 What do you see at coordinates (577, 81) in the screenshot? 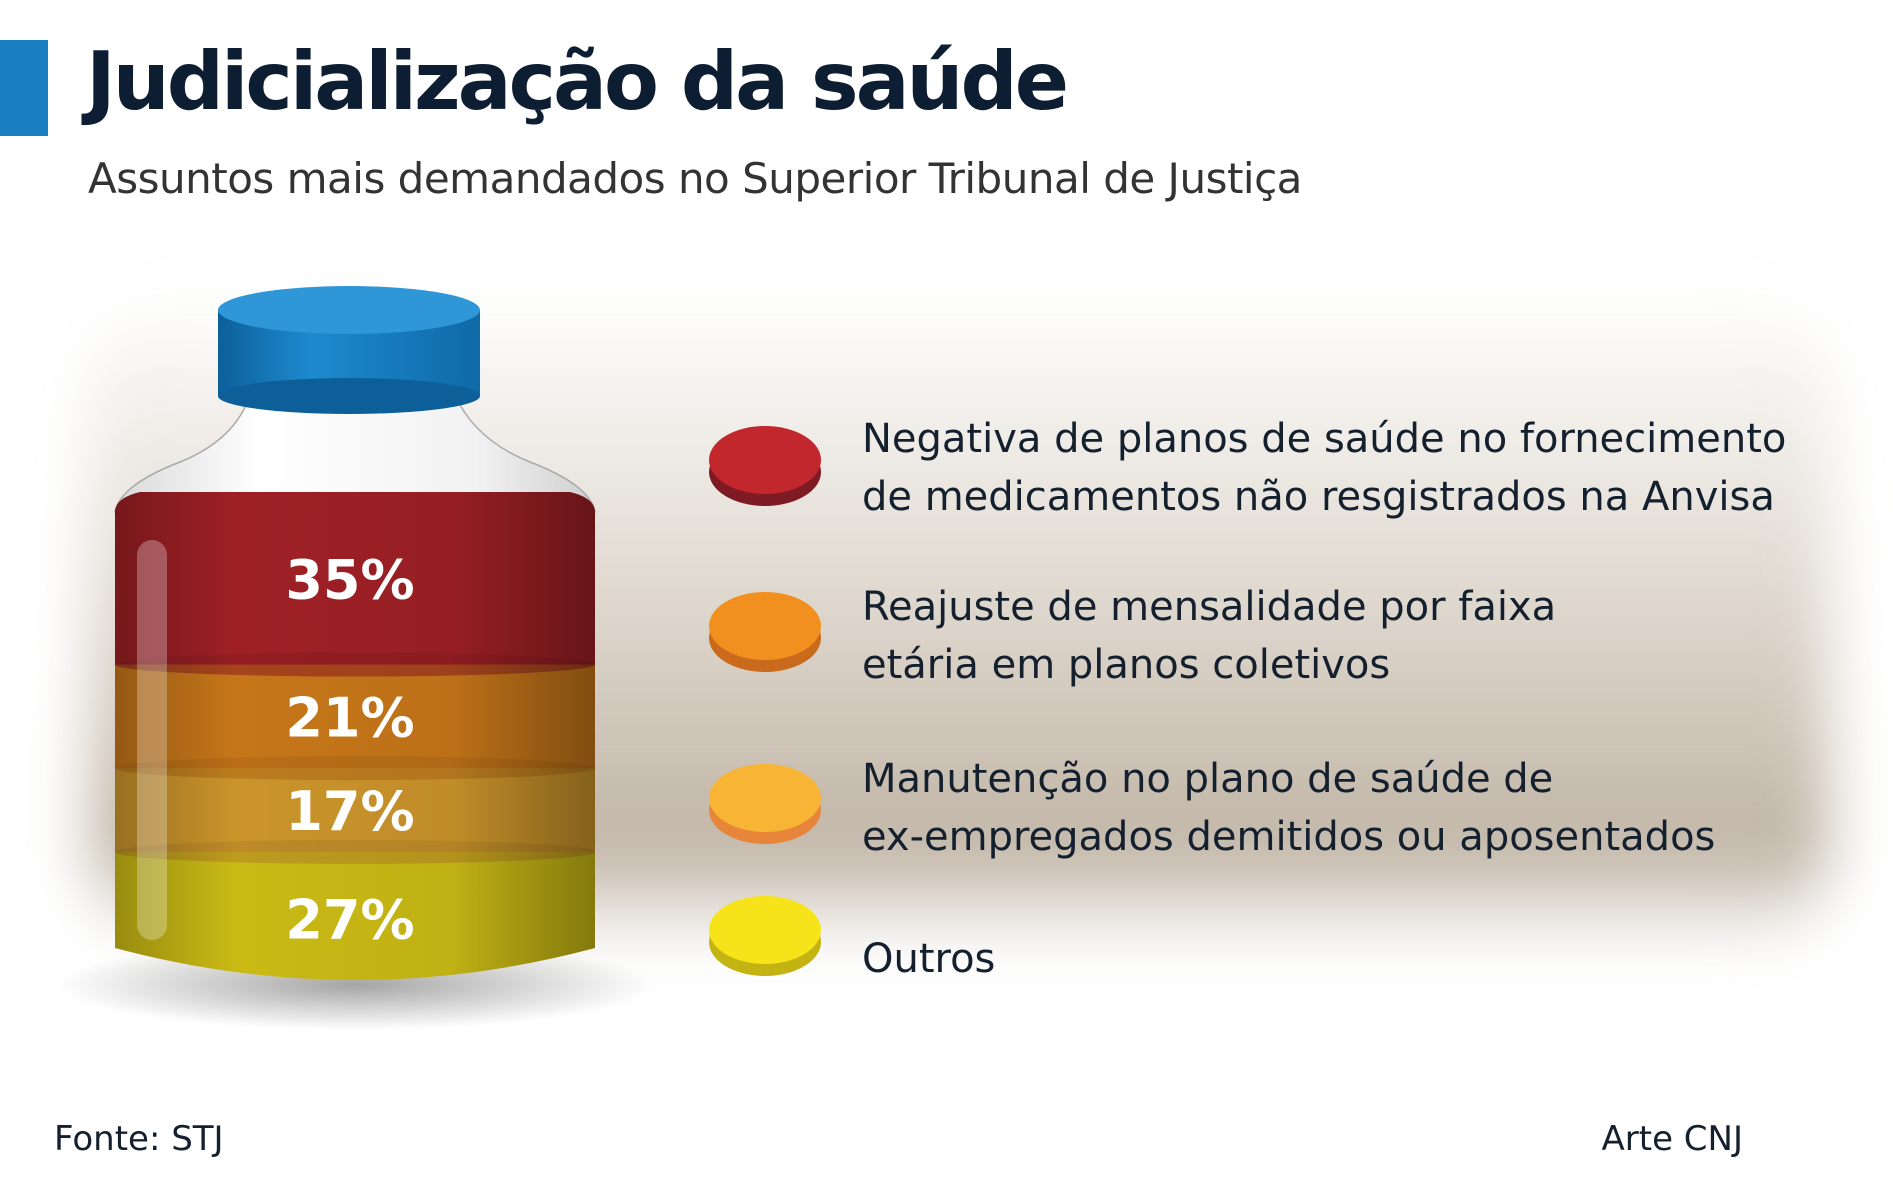
I see `chart-title: Judicialização da saúde` at bounding box center [577, 81].